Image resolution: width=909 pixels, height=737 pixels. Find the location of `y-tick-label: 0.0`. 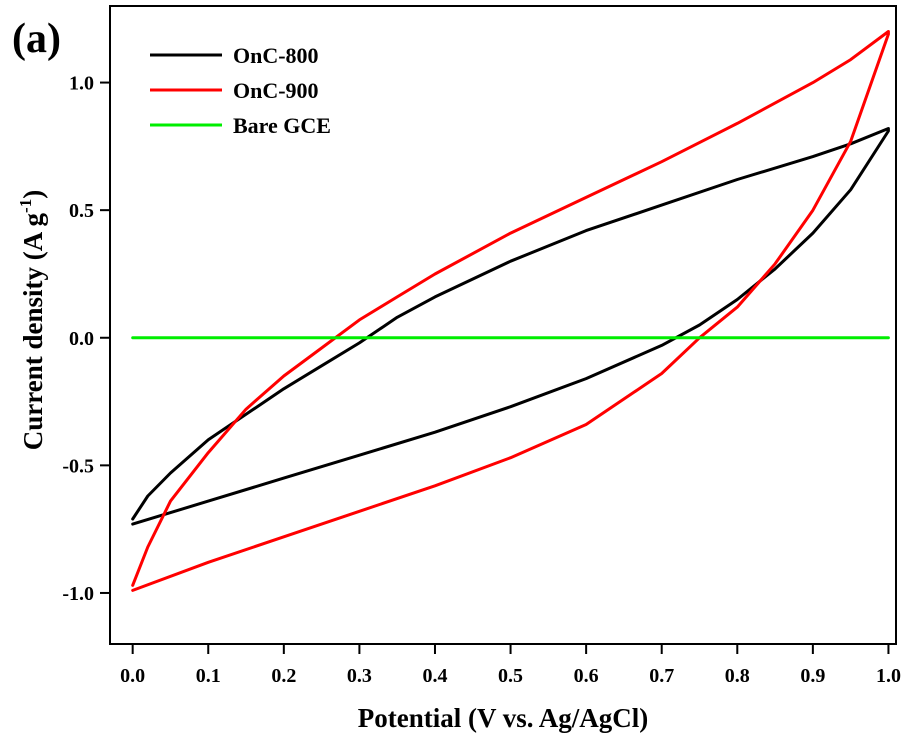

y-tick-label: 0.0 is located at coordinates (81, 339).